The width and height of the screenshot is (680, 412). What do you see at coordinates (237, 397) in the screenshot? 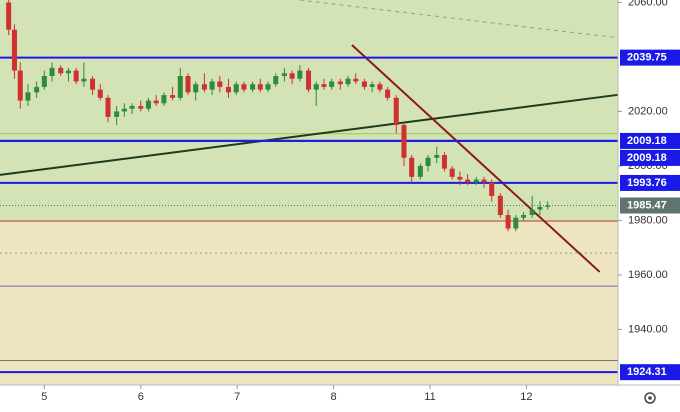
I see `x-tick-label: 7` at bounding box center [237, 397].